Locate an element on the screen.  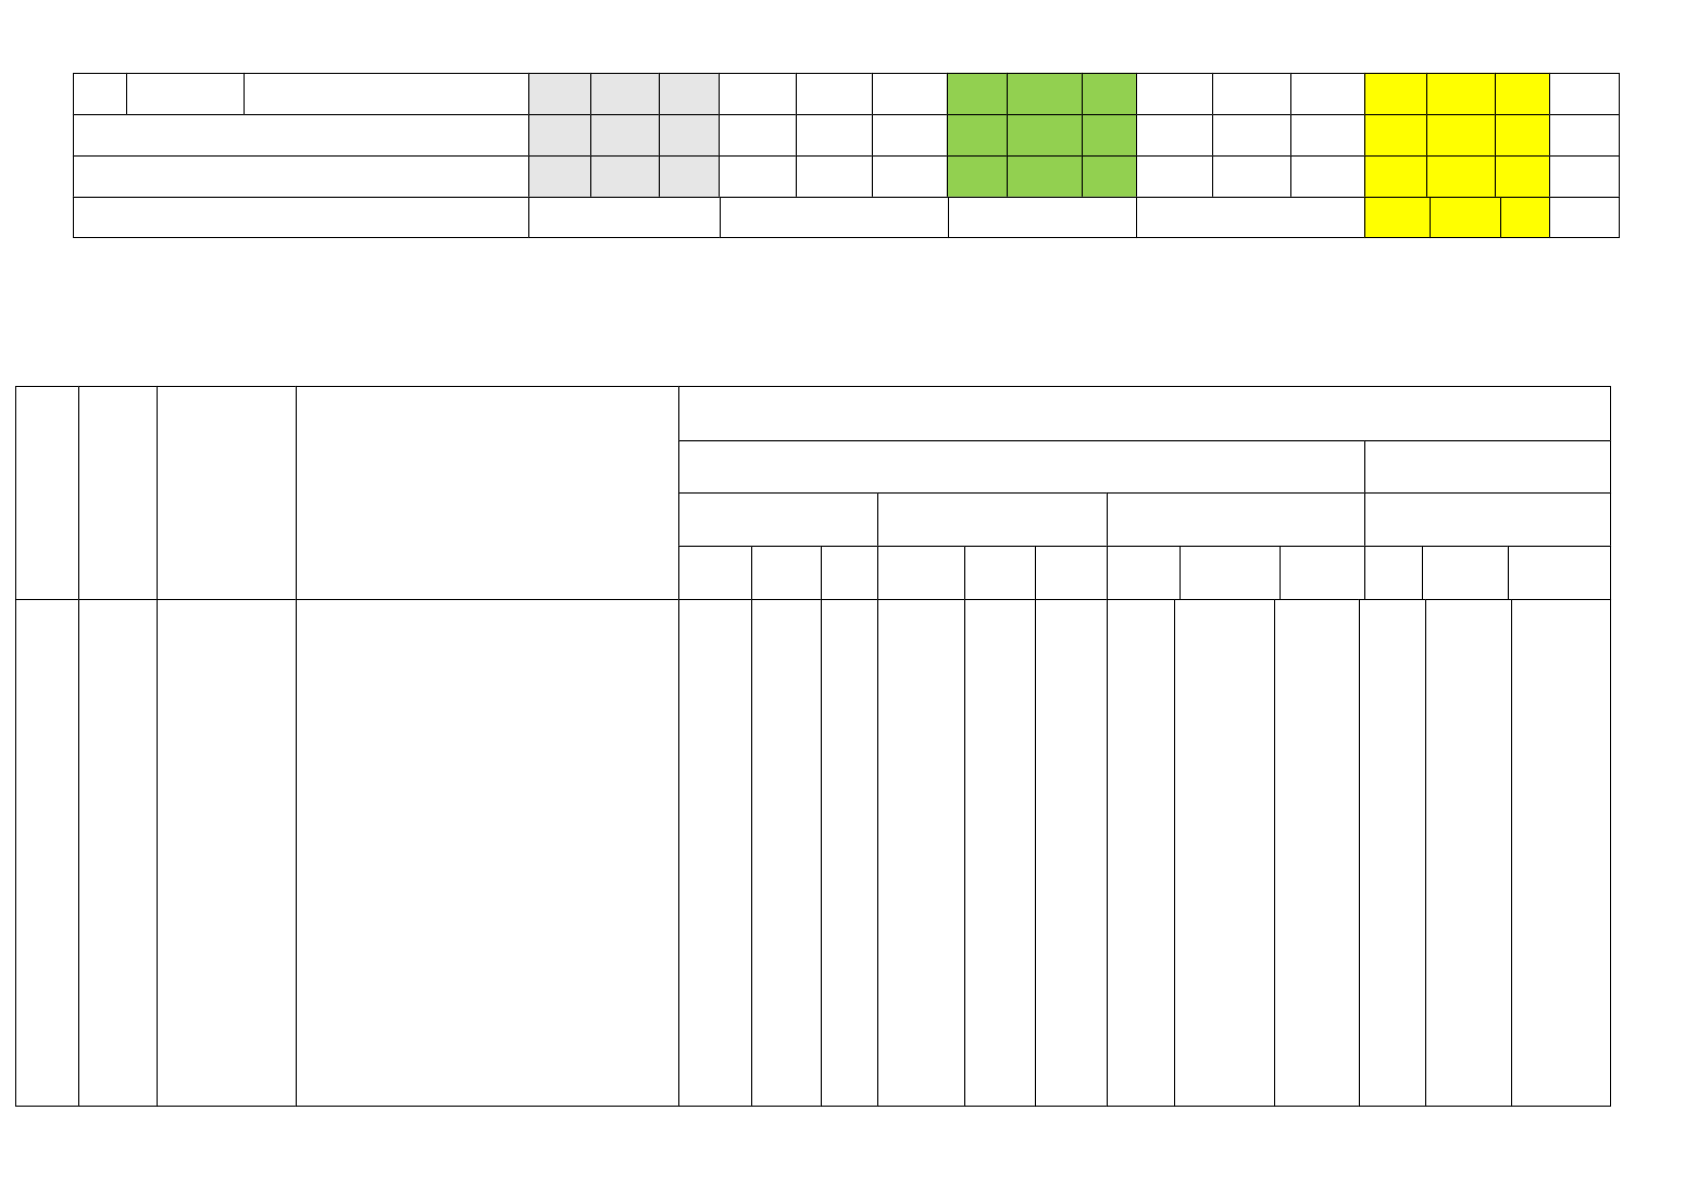
header-group-cell is located at coordinates (1145, 413).